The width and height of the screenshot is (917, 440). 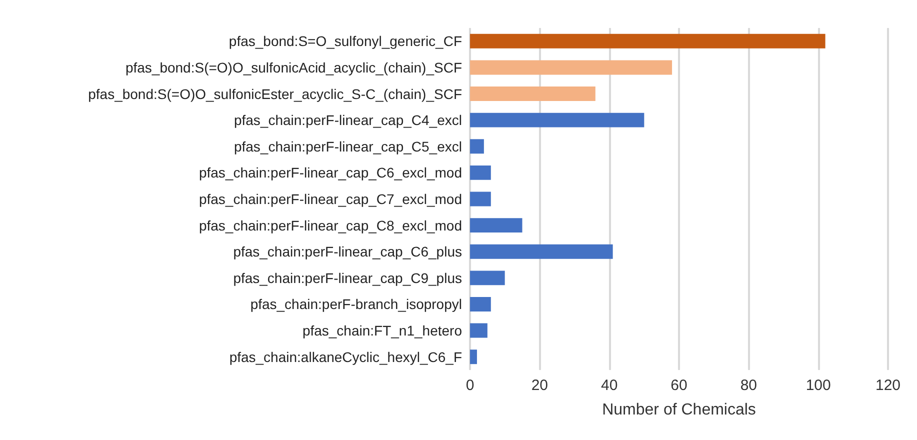 What do you see at coordinates (356, 304) in the screenshot?
I see `y-tick-label: pfas_chain:perF-branch_isopropyl` at bounding box center [356, 304].